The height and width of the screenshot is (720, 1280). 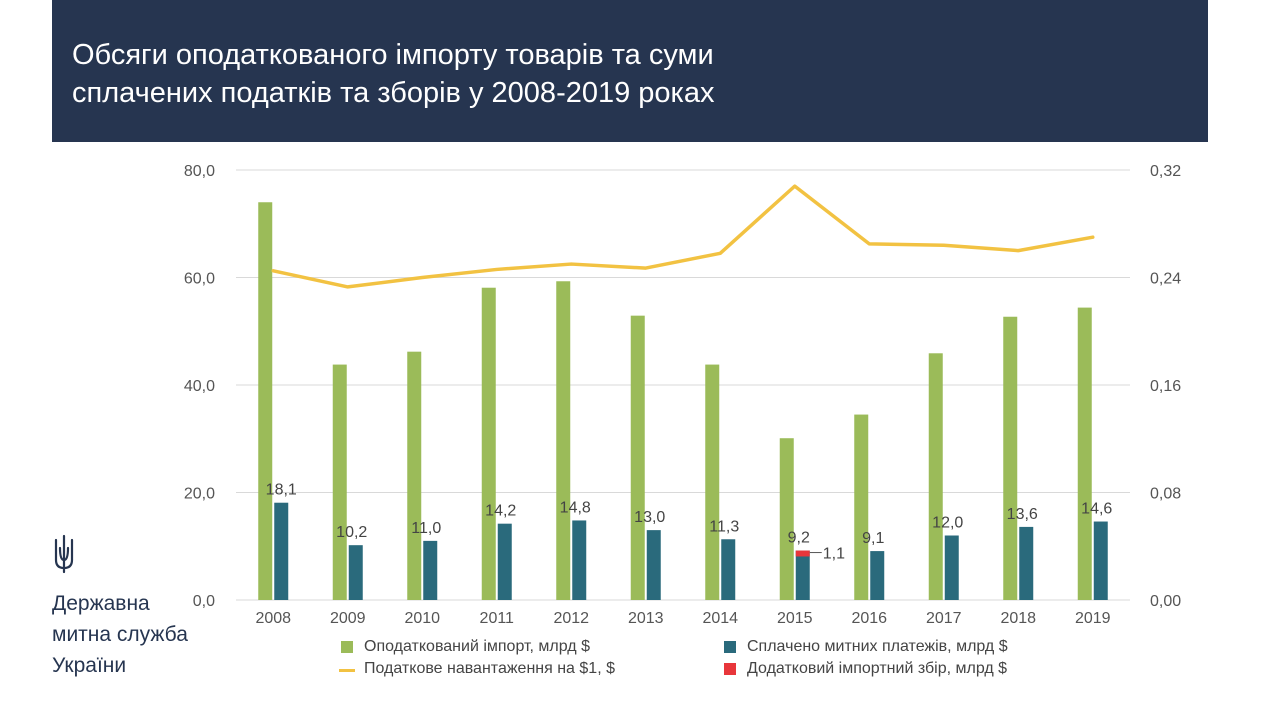 I want to click on organization-name: Державна митна служба України, so click(x=120, y=634).